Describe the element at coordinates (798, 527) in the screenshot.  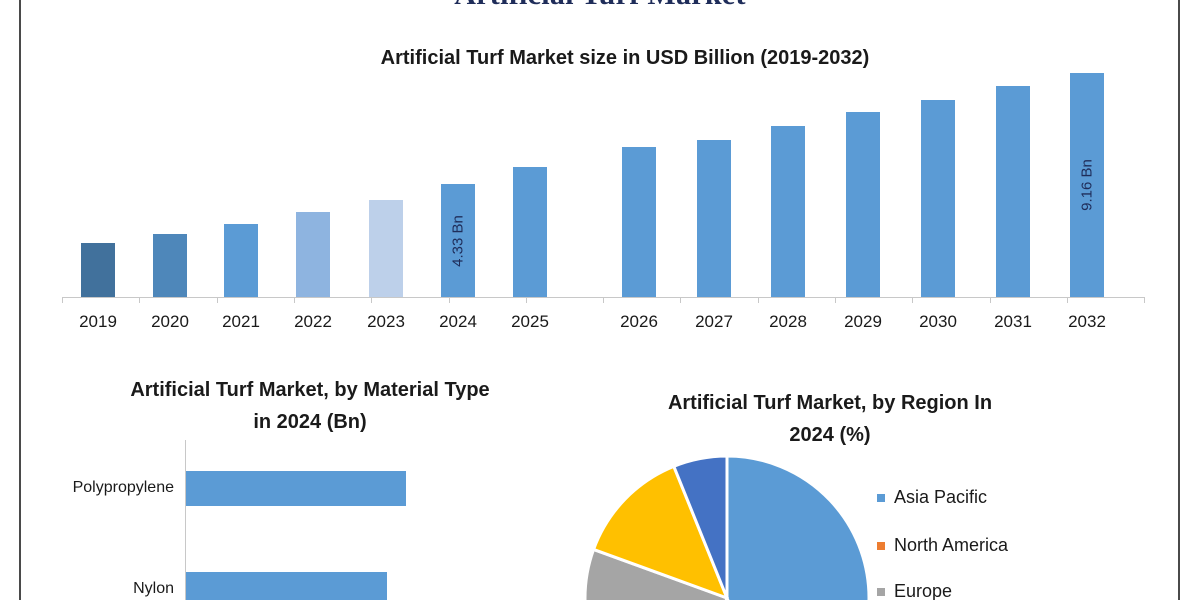
I see `pie-slice-asia-pacific` at that location.